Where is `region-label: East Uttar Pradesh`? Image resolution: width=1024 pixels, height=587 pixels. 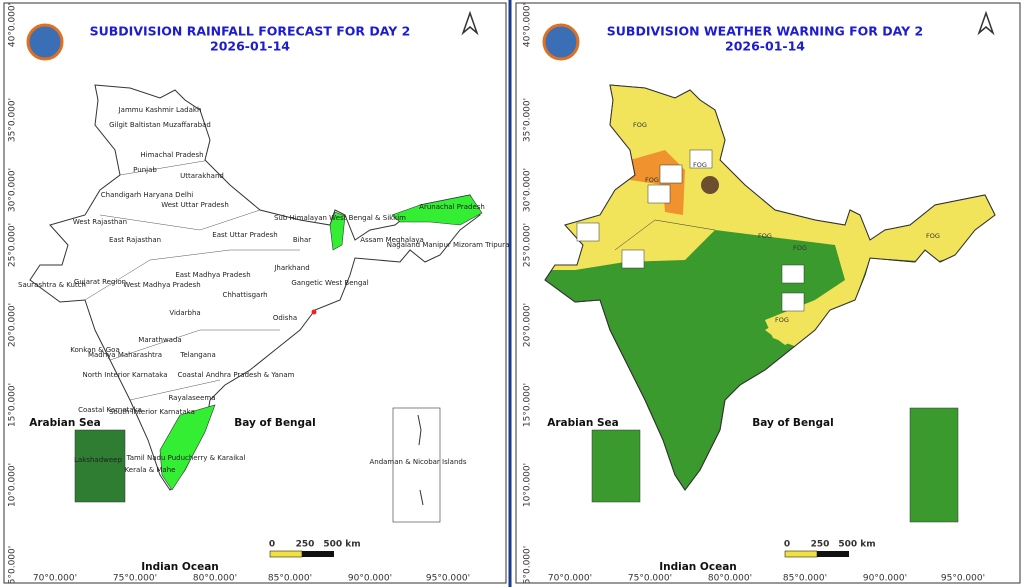
region-label: East Uttar Pradesh is located at coordinates (244, 235).